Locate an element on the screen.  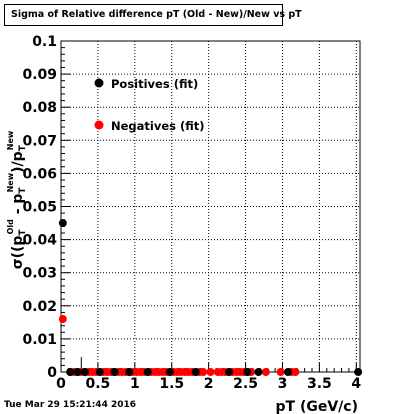
y-axis-label: σ((pTOld - pTNew)/pTNew is located at coordinates (17, 199).